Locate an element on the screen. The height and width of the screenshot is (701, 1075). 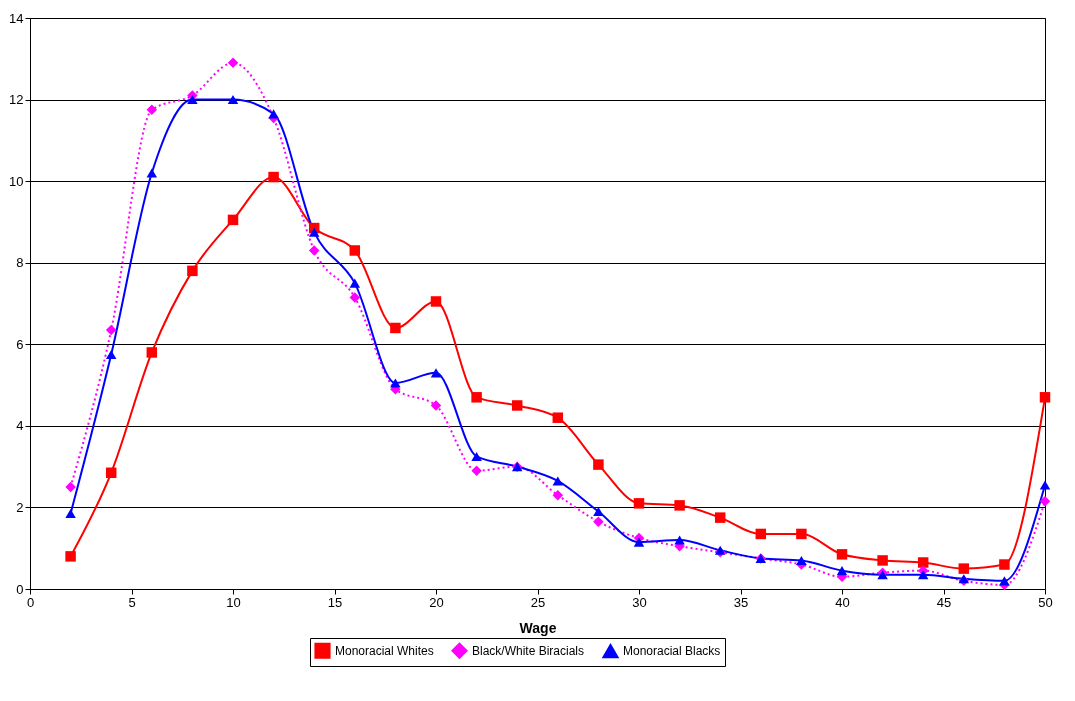
y-tick-label: 2 is located at coordinates (20, 507).